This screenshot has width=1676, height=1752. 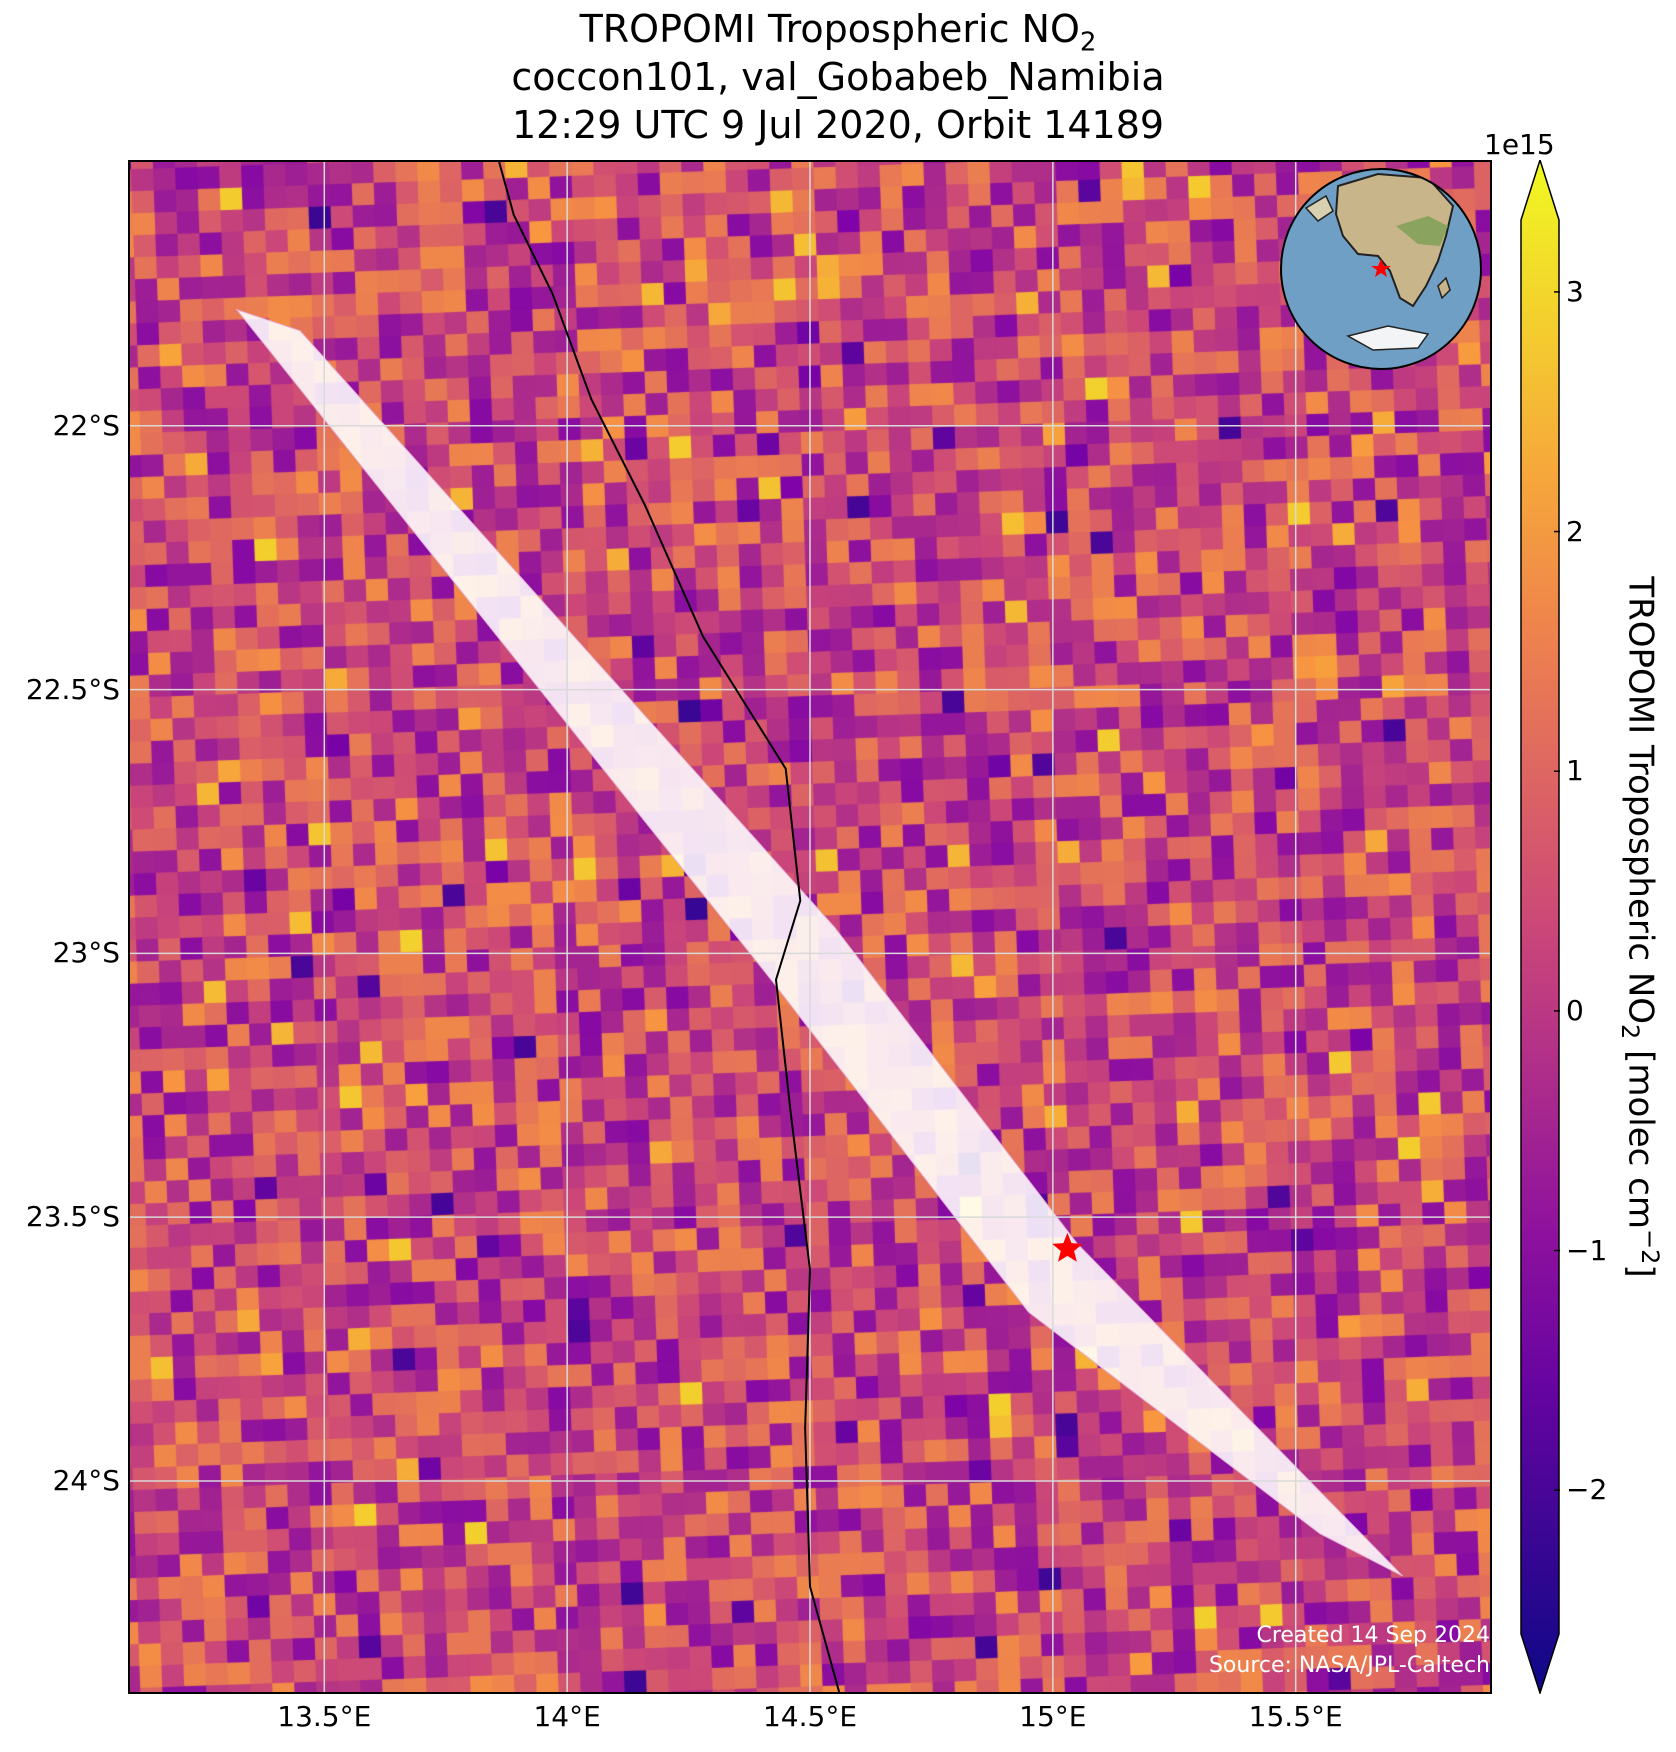 I want to click on title-subscript: 2, so click(x=1088, y=42).